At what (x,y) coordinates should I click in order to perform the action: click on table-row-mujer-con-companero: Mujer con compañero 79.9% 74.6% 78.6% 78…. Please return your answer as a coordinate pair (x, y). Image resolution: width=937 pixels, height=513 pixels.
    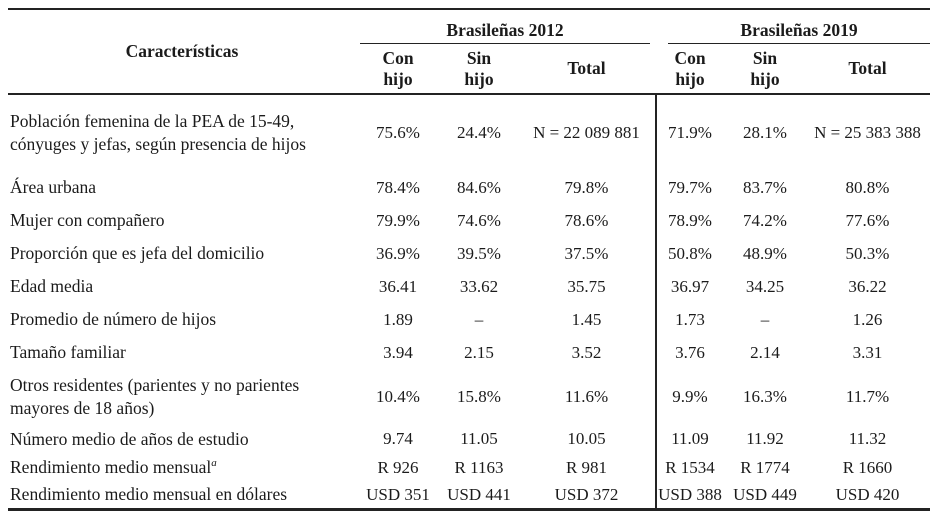
    Looking at the image, I should click on (469, 220).